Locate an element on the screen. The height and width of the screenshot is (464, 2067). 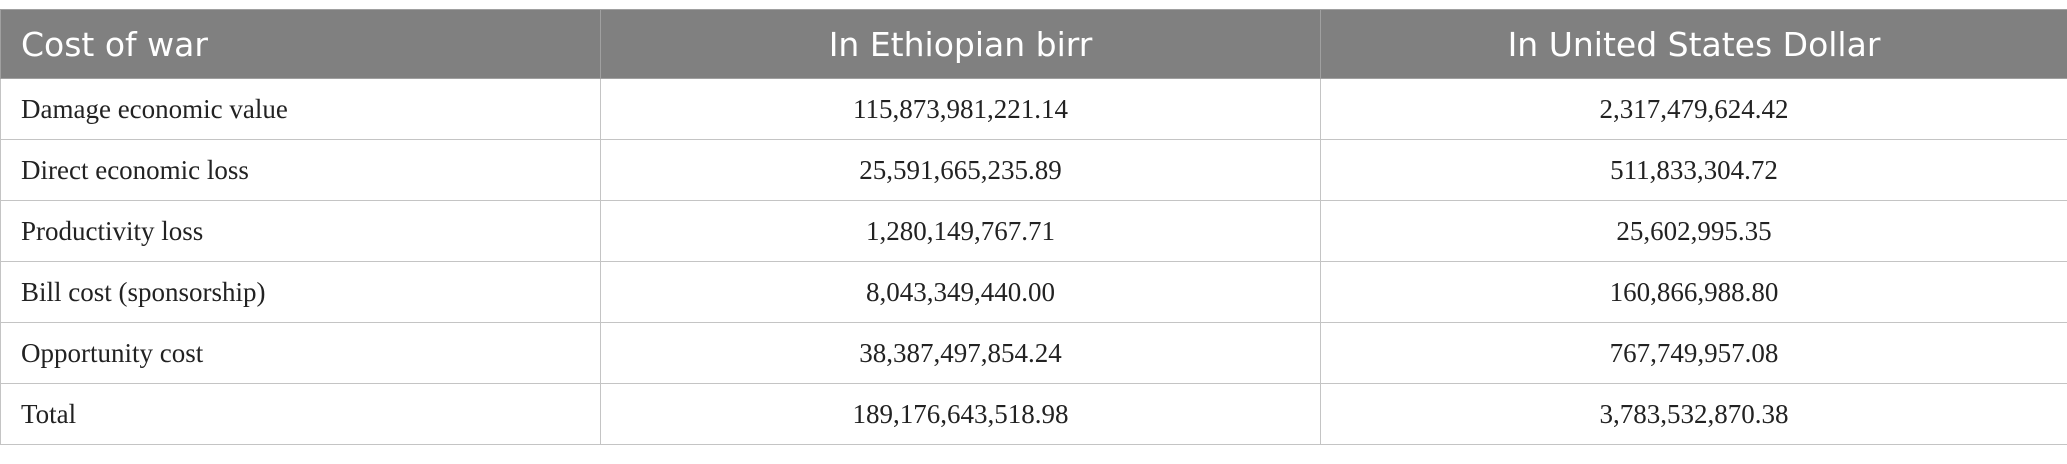
header-cell: In United States Dollar is located at coordinates (1693, 44).